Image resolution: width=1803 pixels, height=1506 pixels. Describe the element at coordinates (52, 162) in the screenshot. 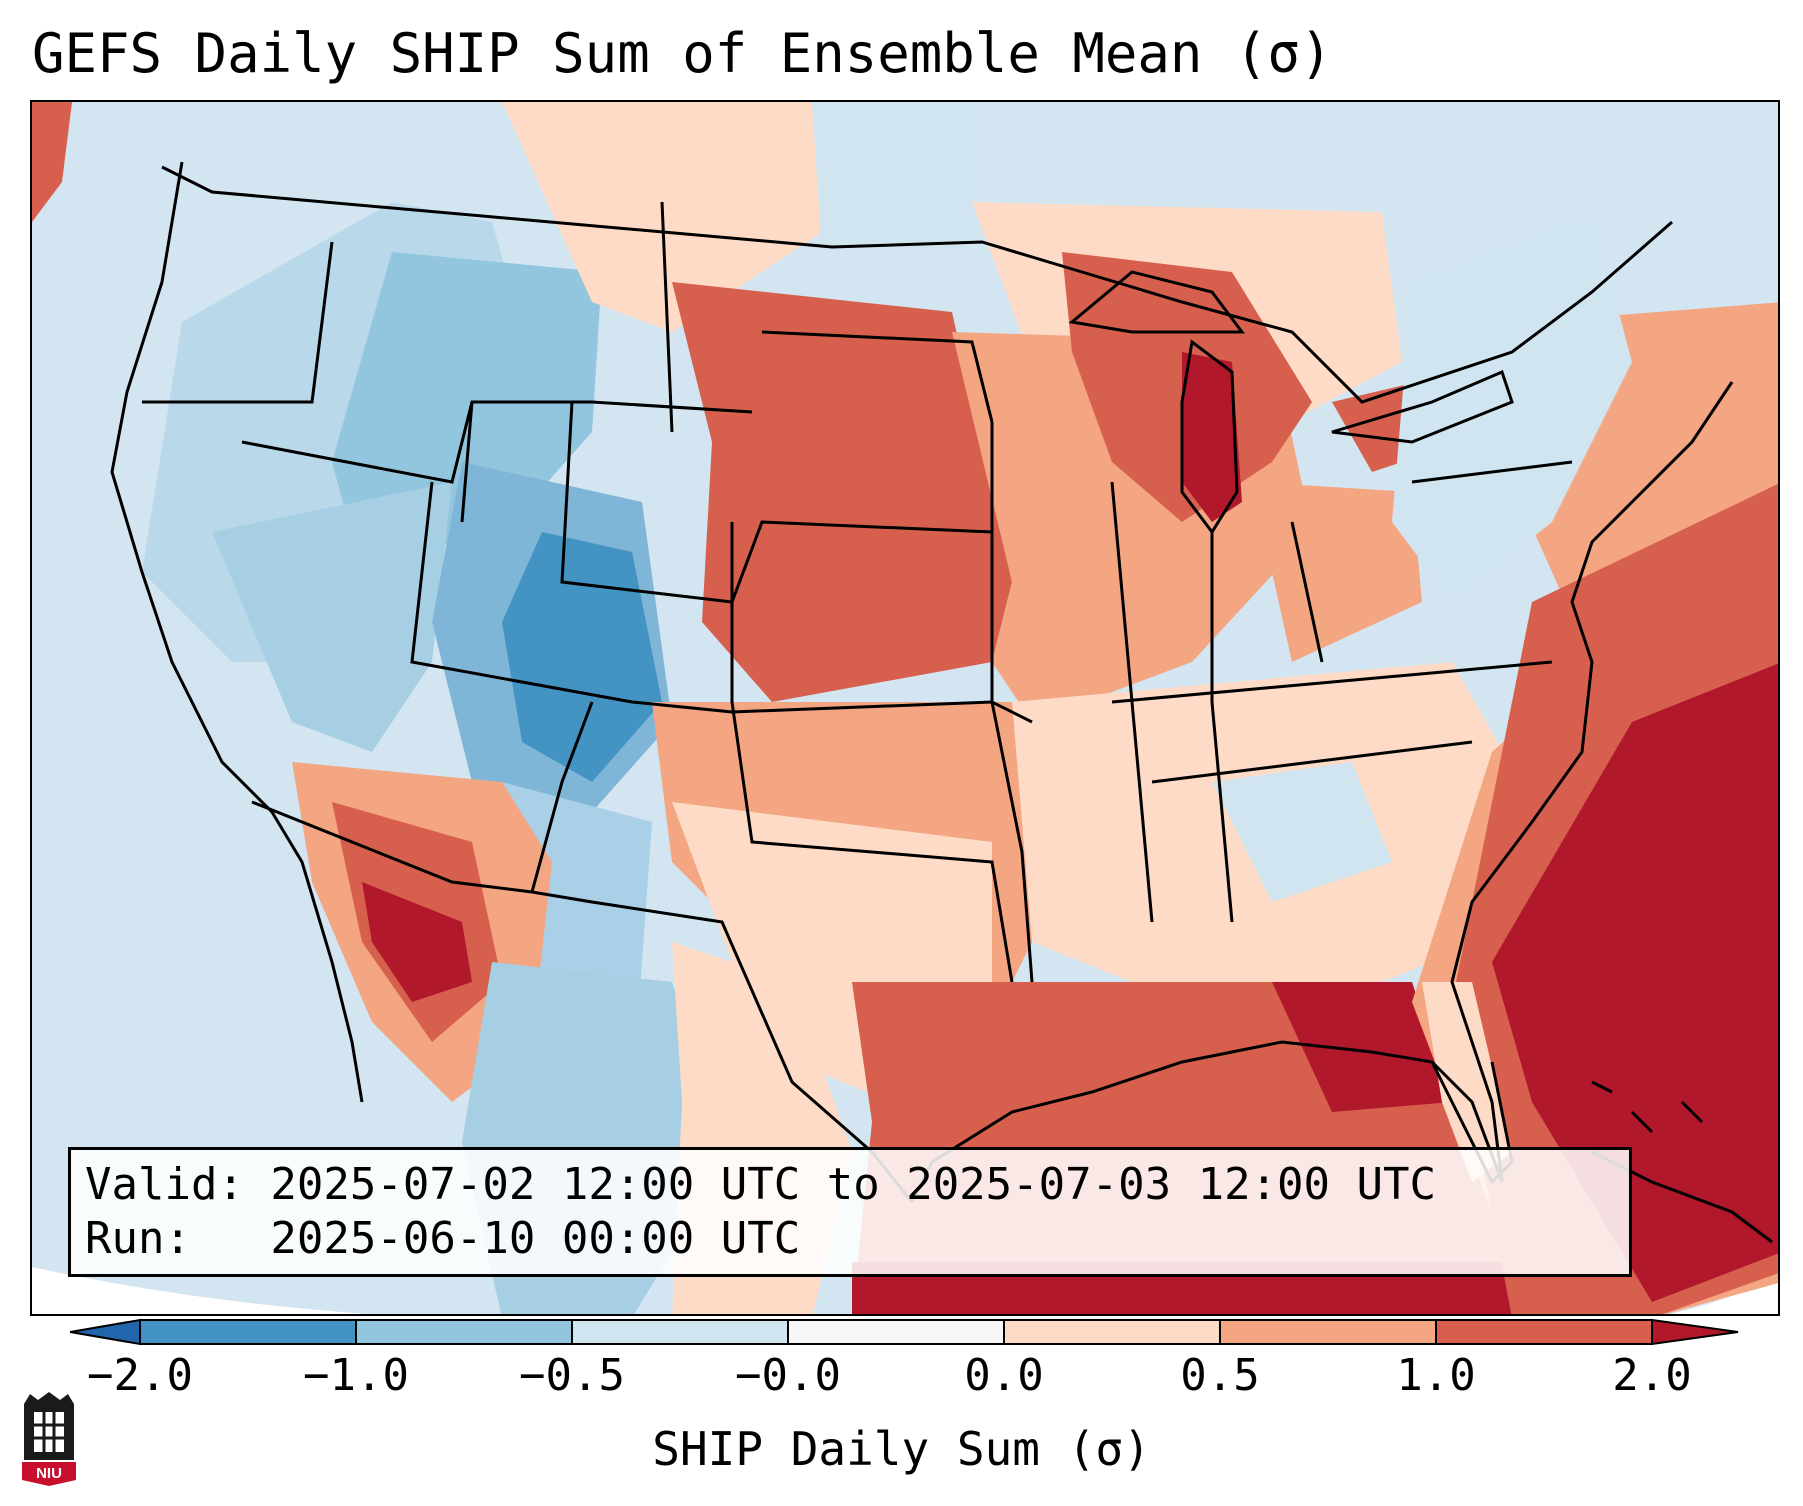

I see `zone-pacific-corner` at that location.